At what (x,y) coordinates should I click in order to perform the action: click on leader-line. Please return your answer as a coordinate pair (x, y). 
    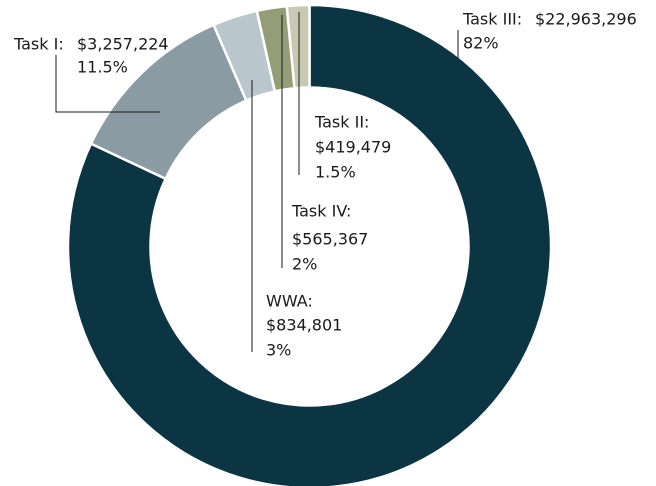
    Looking at the image, I should click on (107, 84).